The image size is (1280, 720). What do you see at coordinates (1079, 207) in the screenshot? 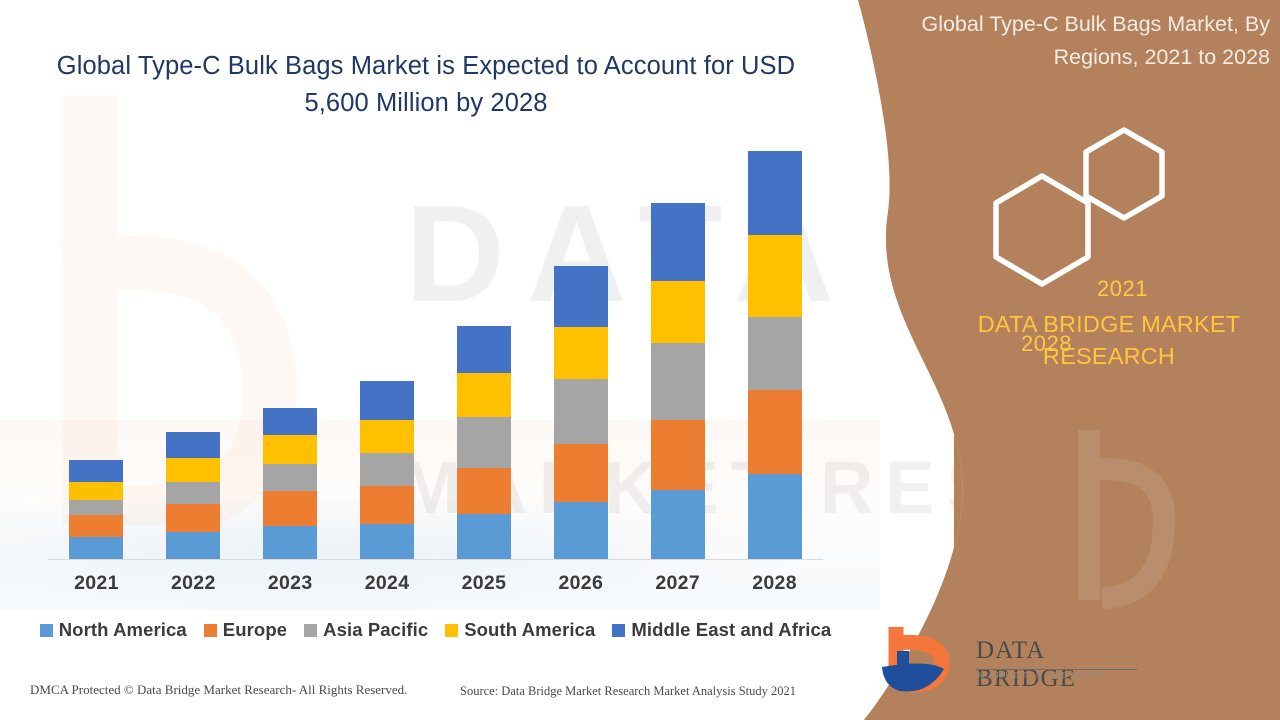
I see `hexagon-outline-icon` at bounding box center [1079, 207].